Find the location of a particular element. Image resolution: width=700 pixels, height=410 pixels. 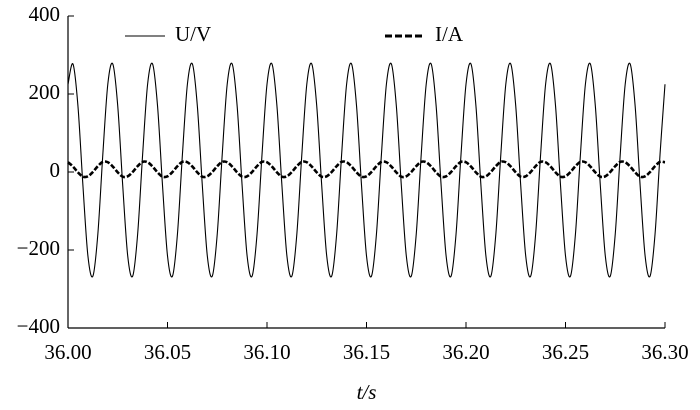

y-tick-label: −400 is located at coordinates (38, 326).